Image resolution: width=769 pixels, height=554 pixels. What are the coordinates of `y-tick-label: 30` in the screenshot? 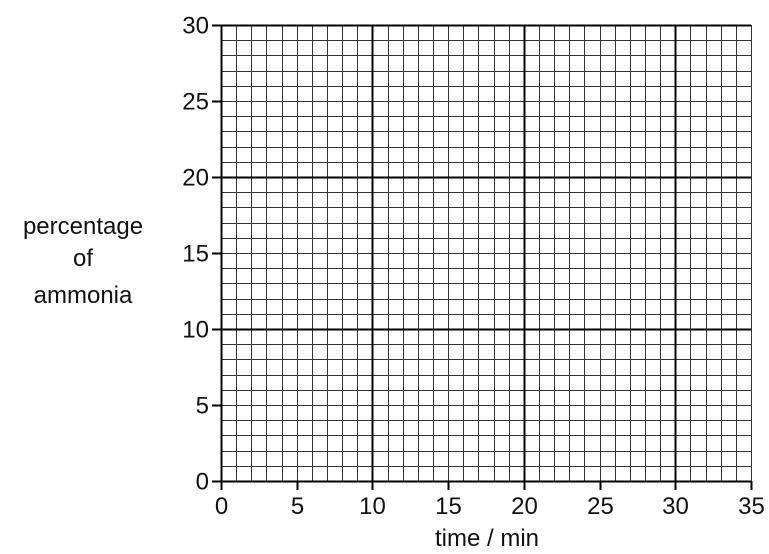 It's located at (195, 26).